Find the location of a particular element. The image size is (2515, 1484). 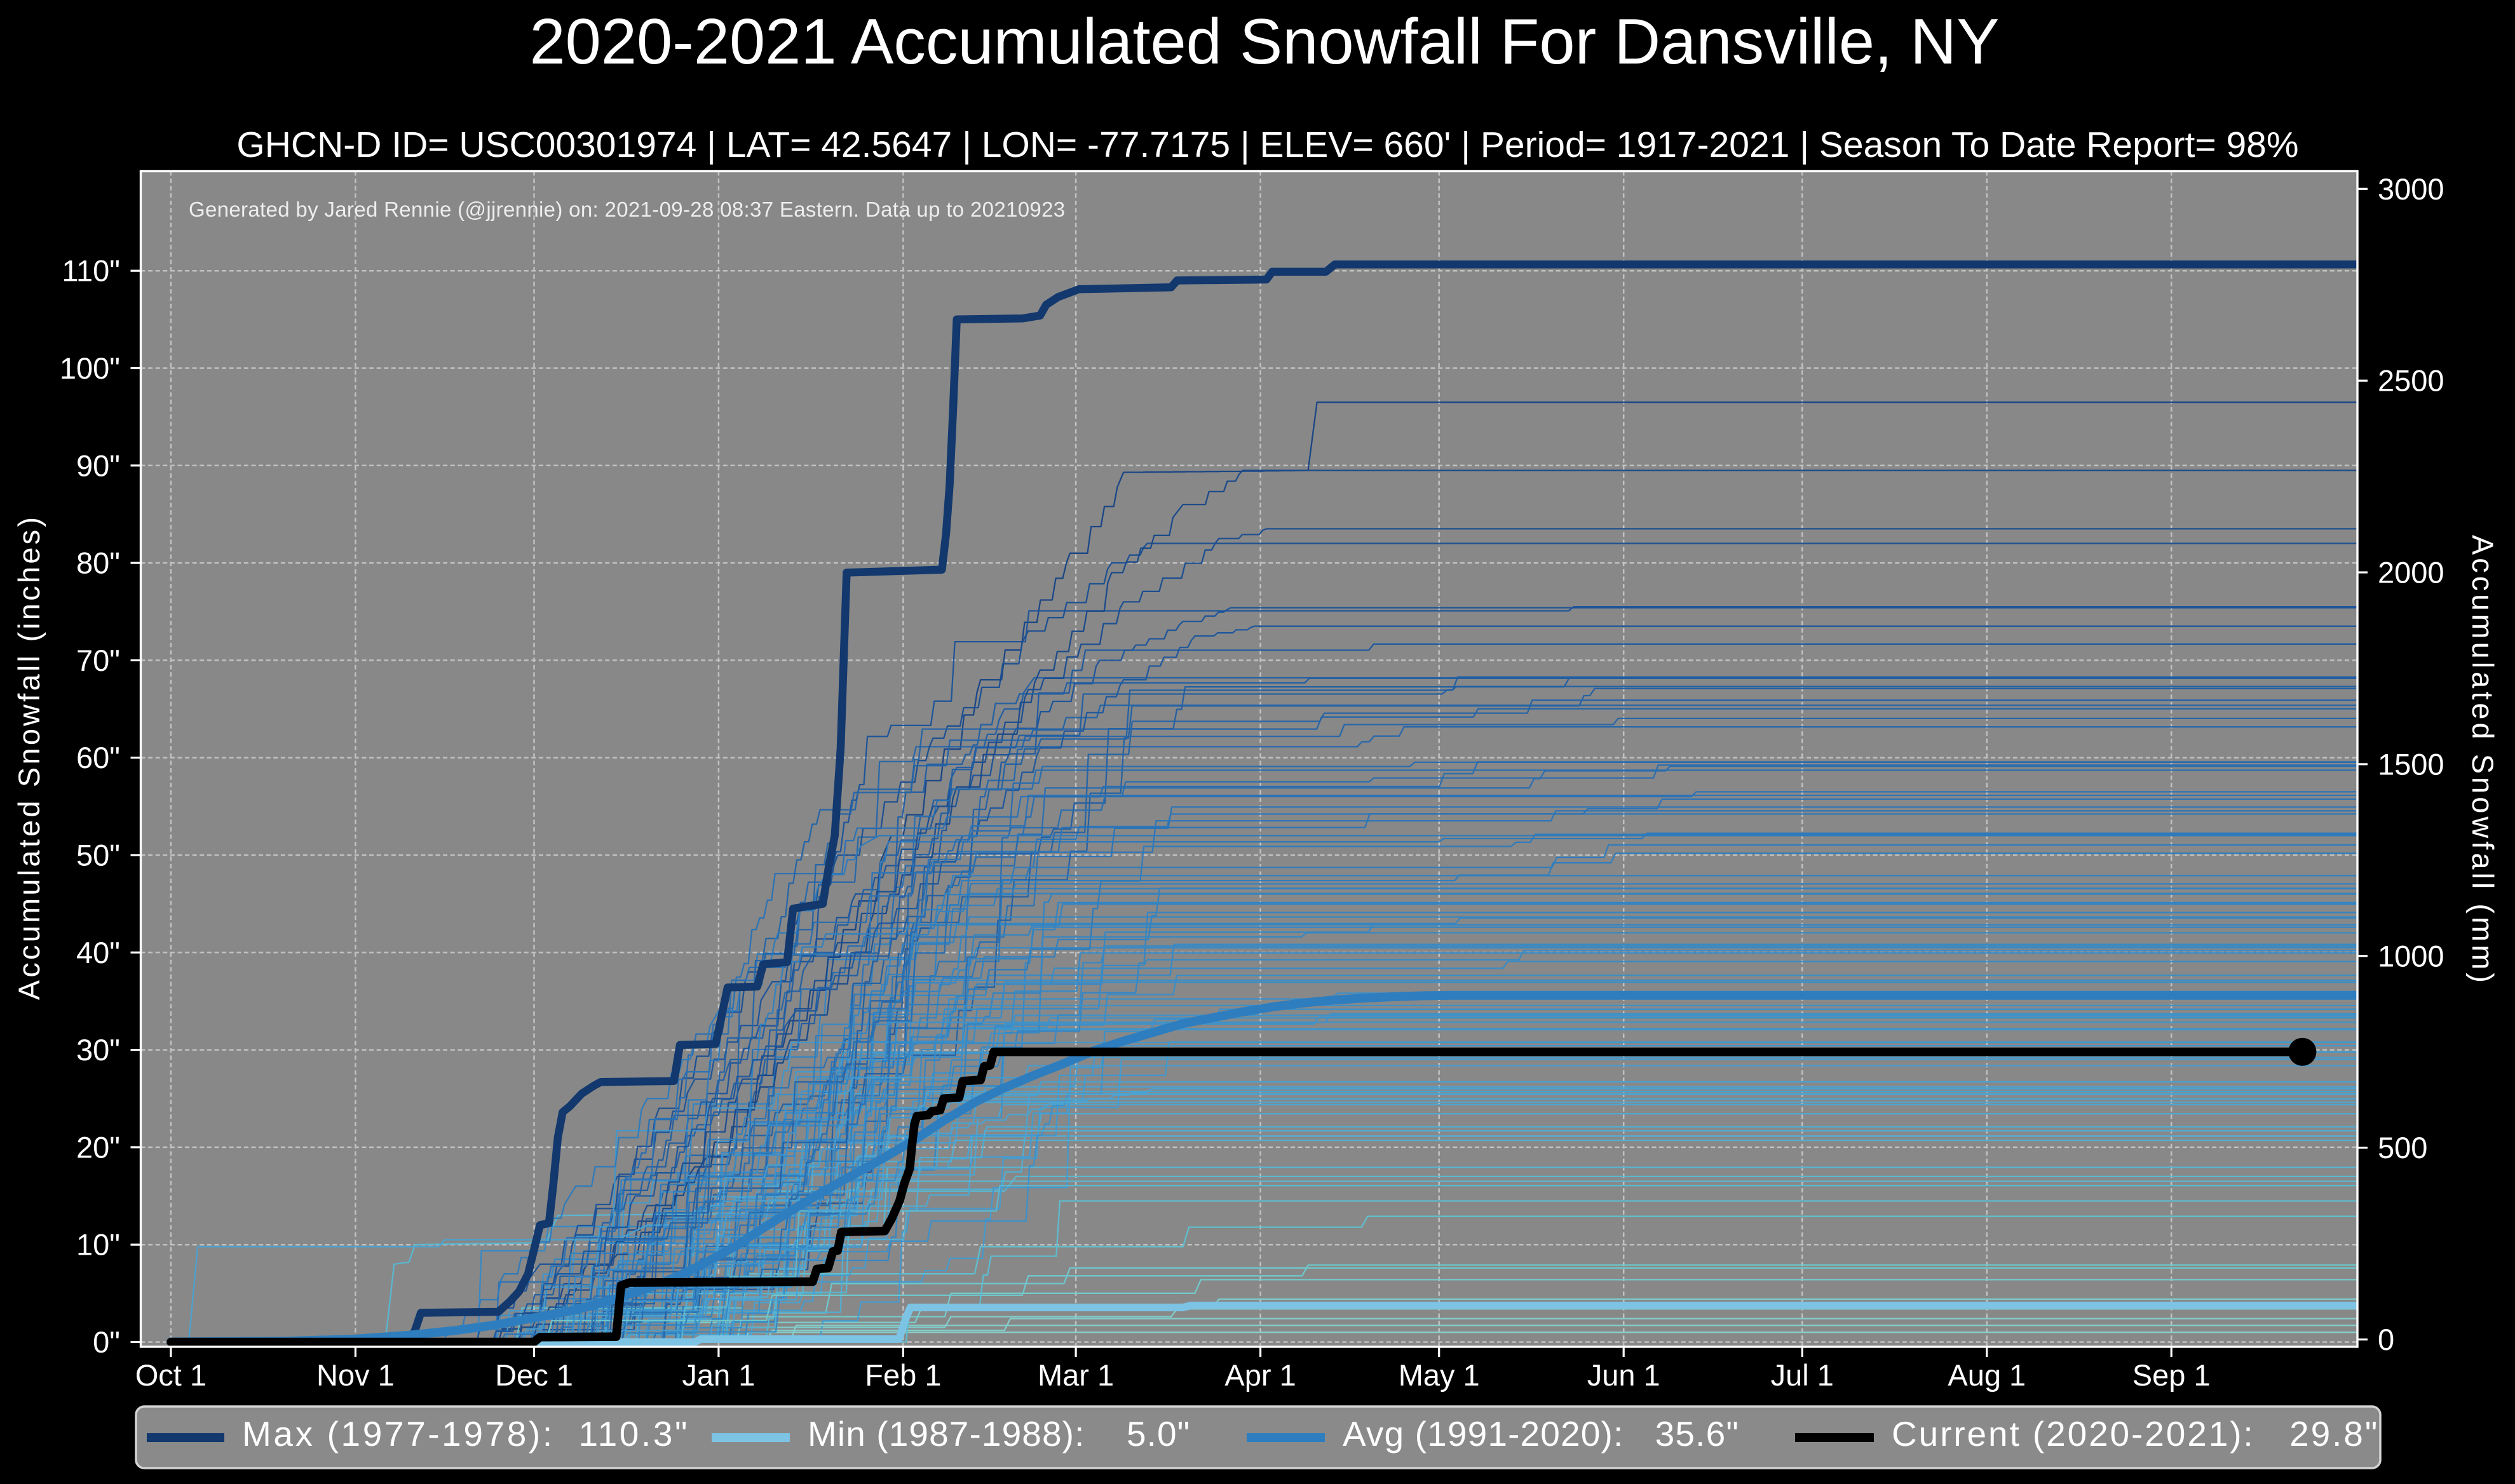

svg-text: 100" is located at coordinates (90, 368).